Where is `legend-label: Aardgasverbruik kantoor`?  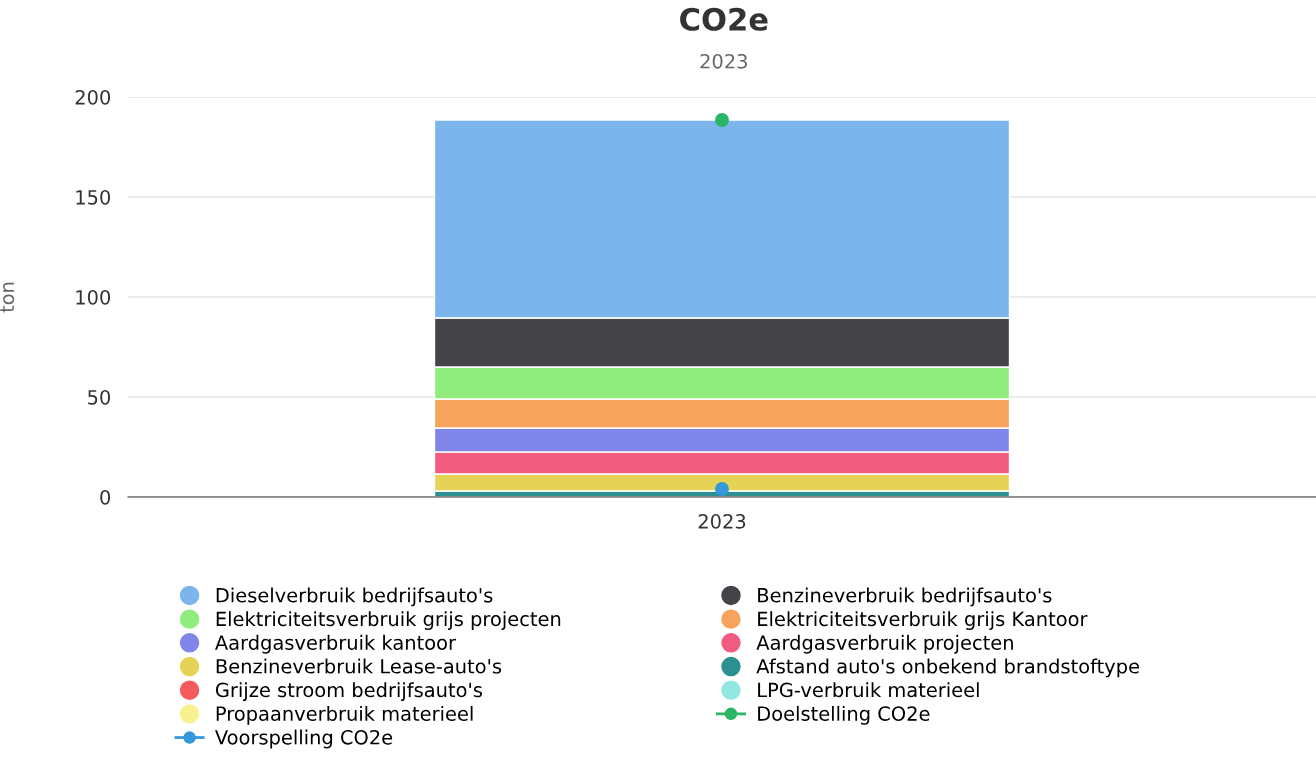
legend-label: Aardgasverbruik kantoor is located at coordinates (335, 644).